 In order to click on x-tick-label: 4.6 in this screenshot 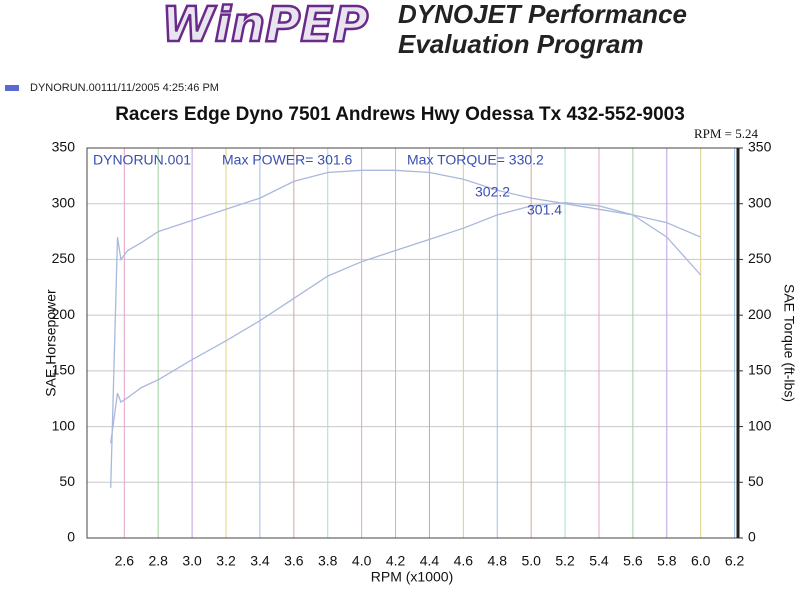, I will do `click(464, 561)`.